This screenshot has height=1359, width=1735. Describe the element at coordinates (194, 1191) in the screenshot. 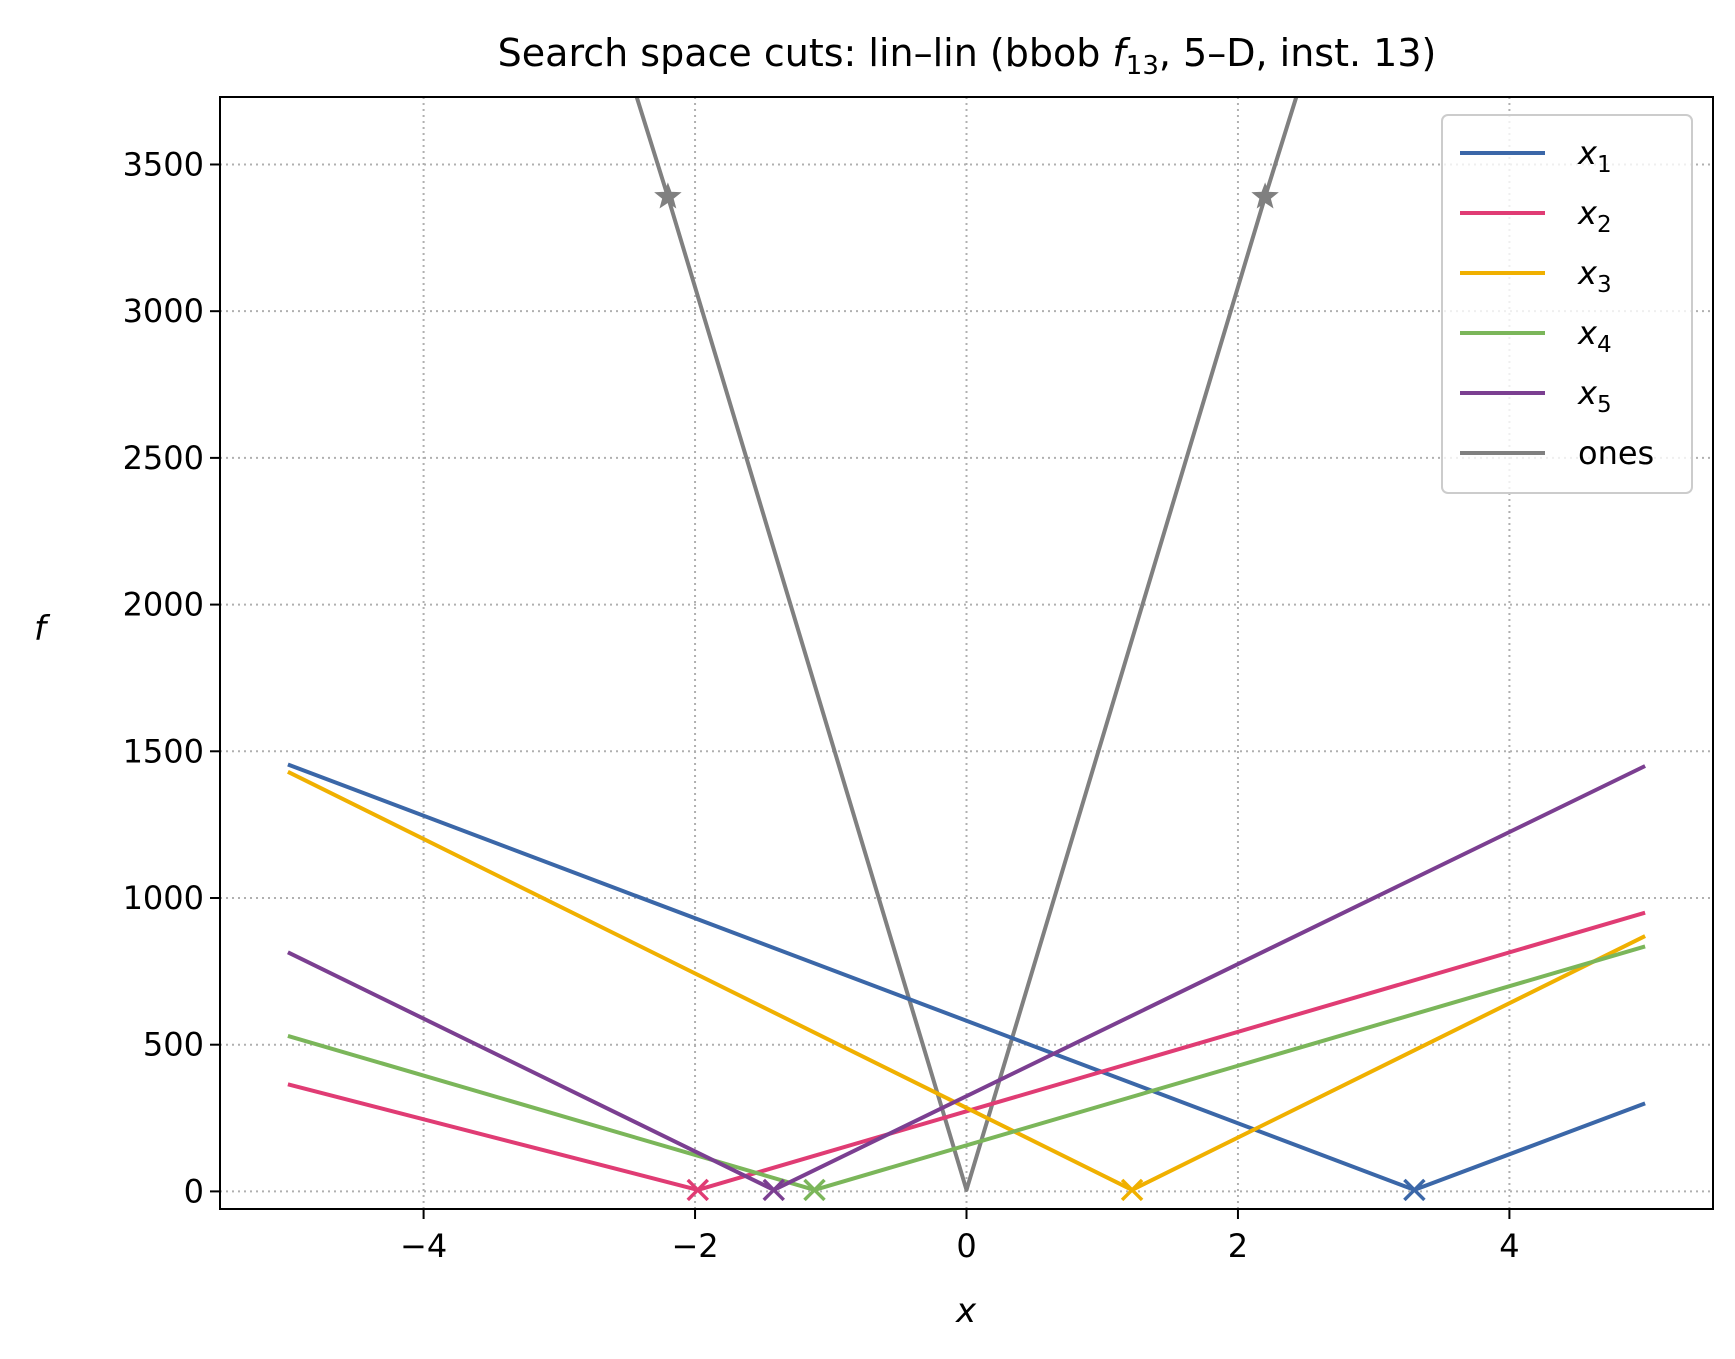

I see `y-tick-label: 0` at that location.